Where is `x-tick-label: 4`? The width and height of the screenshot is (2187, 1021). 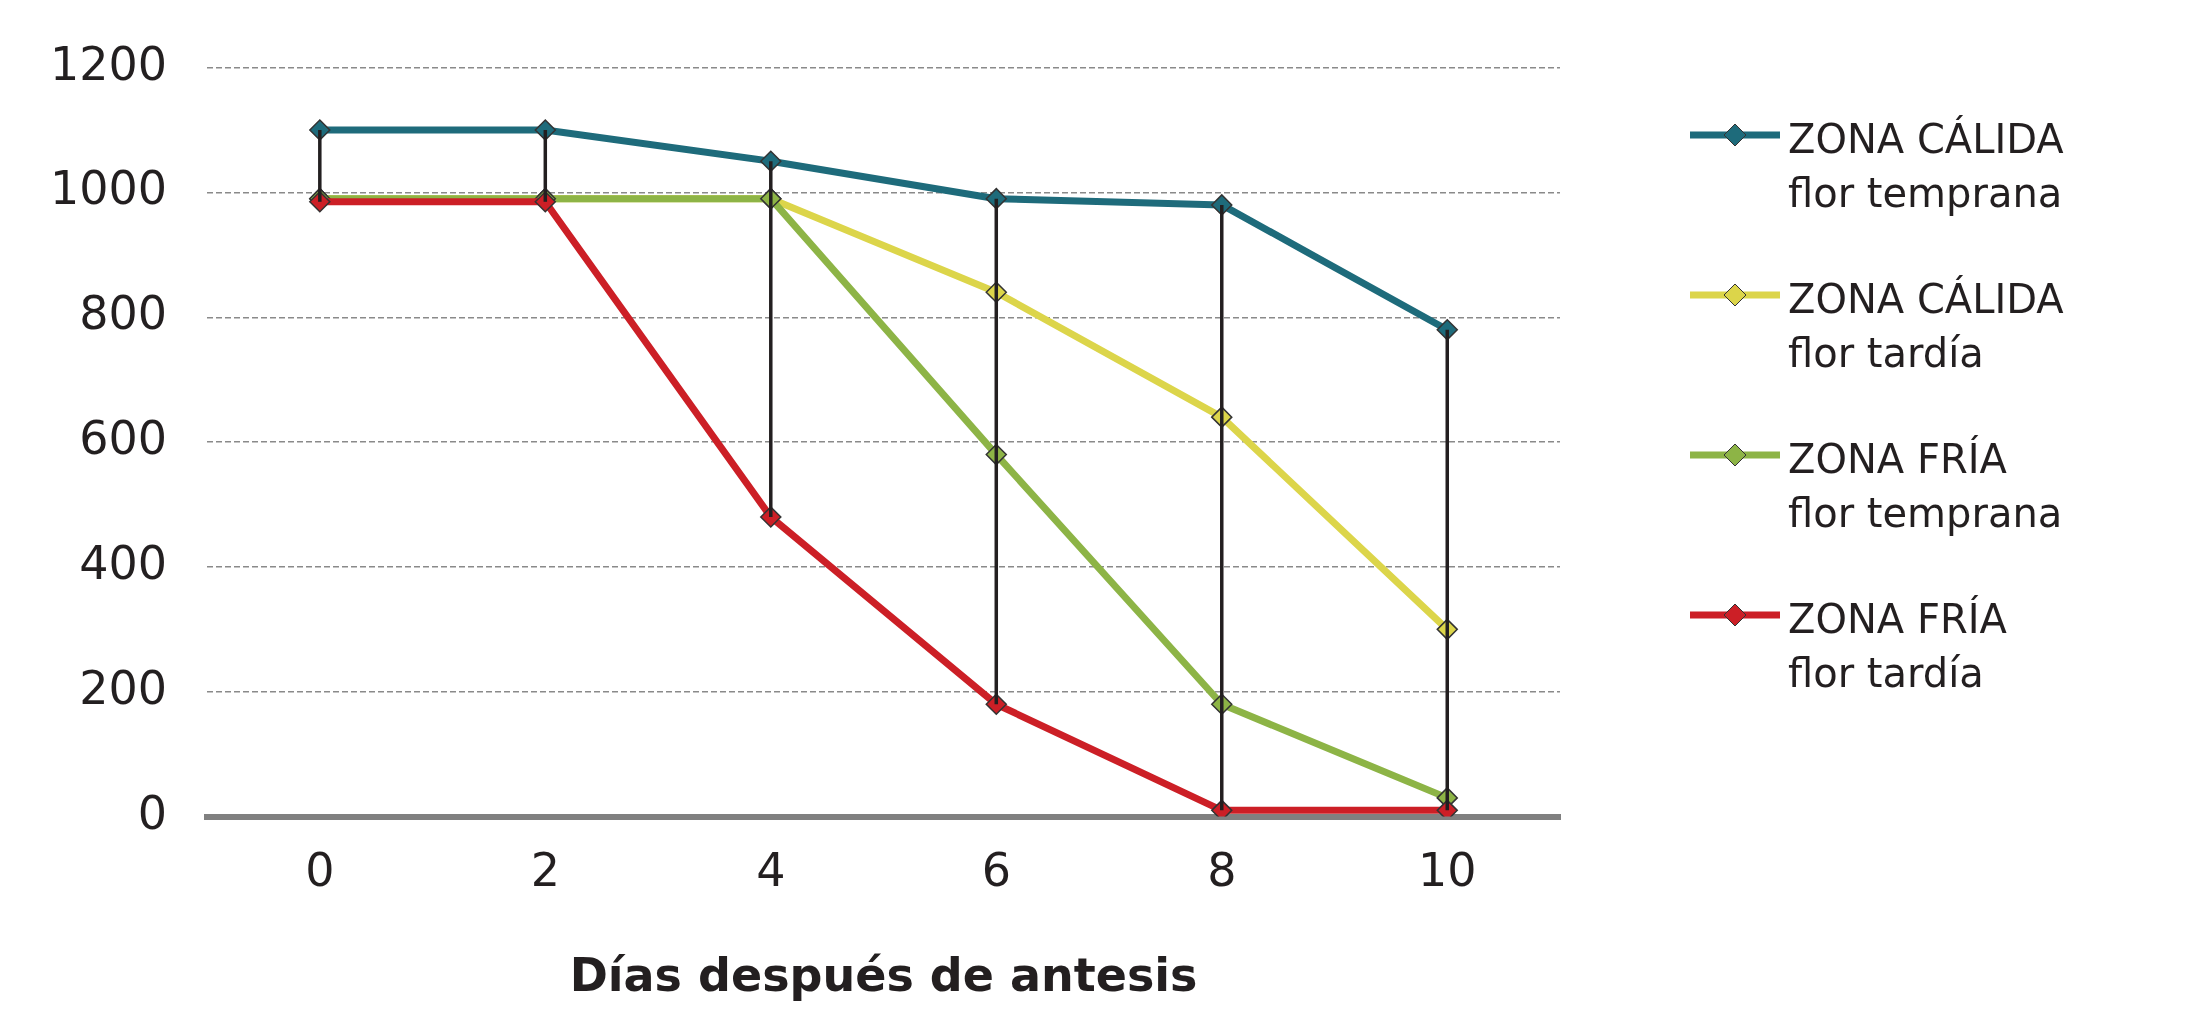 x-tick-label: 4 is located at coordinates (771, 870).